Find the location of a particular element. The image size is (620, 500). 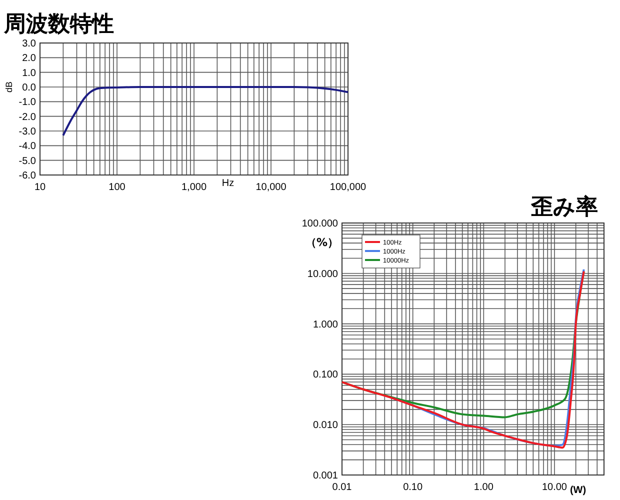

x-tick-label: 0.10 is located at coordinates (413, 487).